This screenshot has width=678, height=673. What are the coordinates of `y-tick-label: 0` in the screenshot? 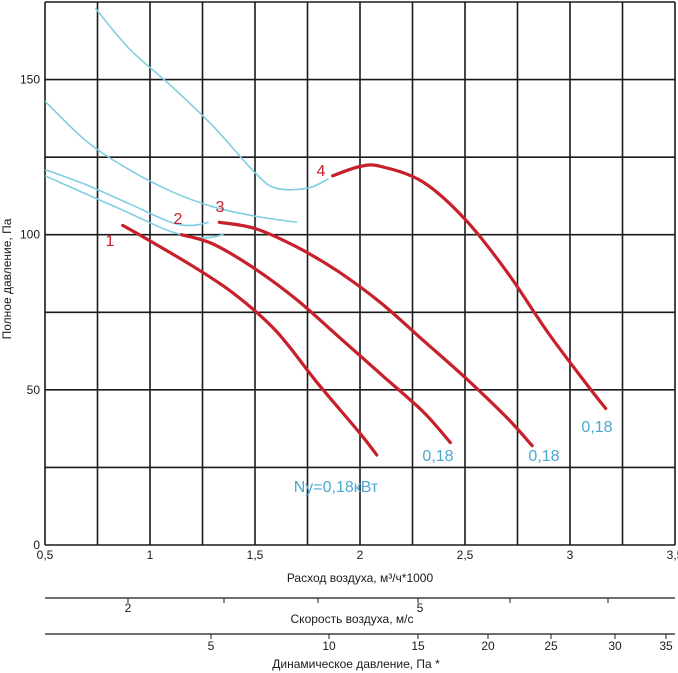 It's located at (36, 545).